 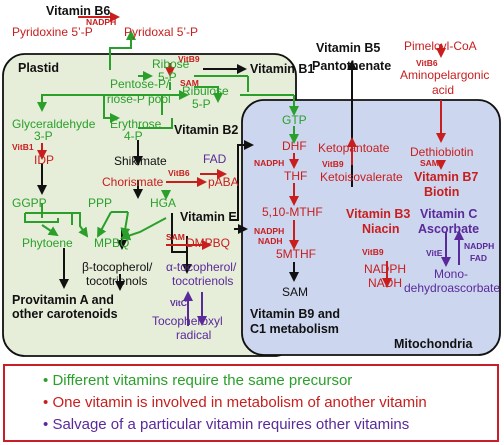 I want to click on tocopheroxyl-label: Tocopheroxyl, so click(x=187, y=321).